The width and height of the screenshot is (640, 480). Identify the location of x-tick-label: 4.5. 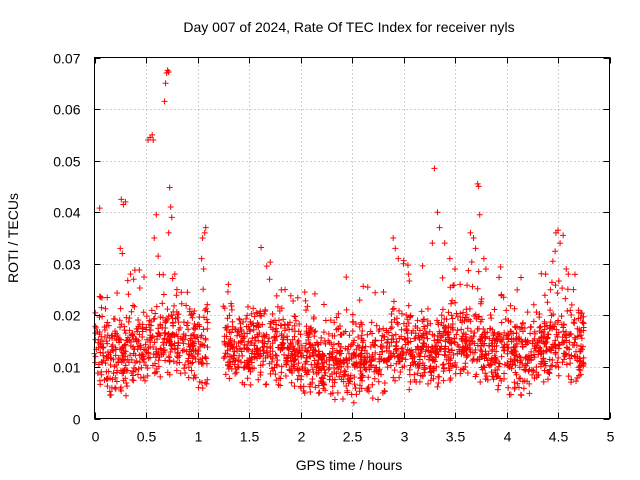
(559, 437).